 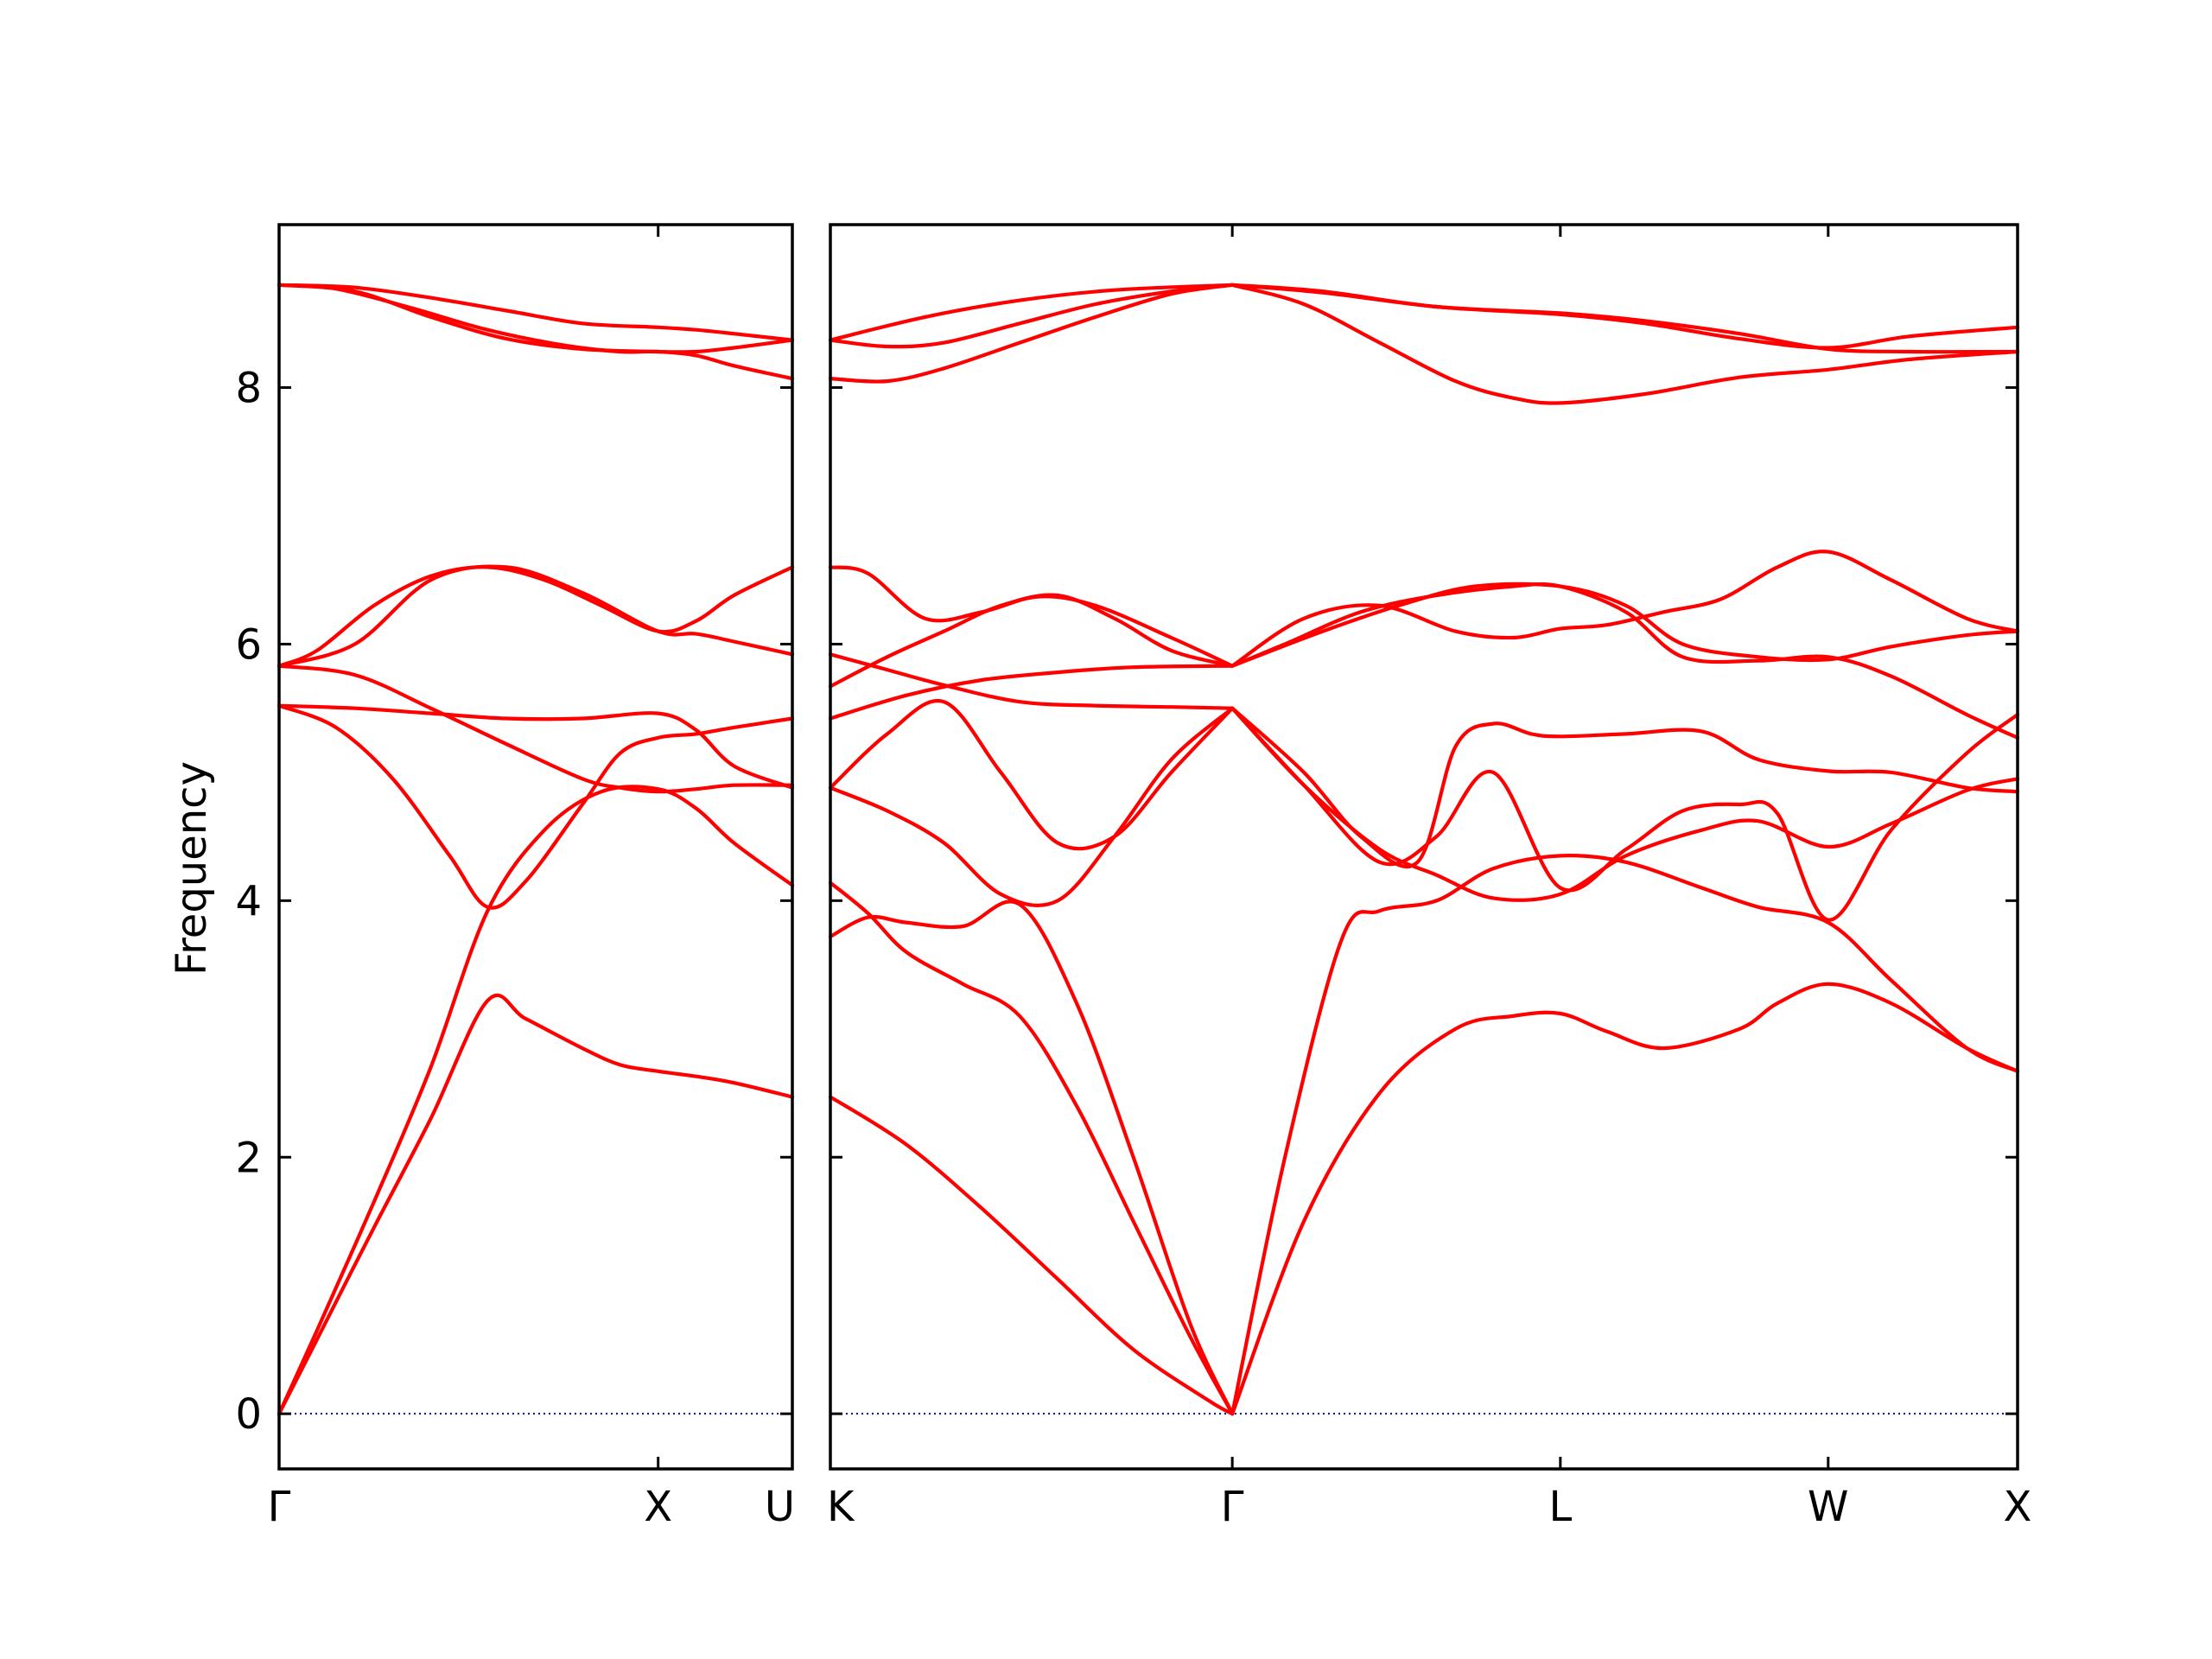 What do you see at coordinates (248, 389) in the screenshot?
I see `y-tick-label: 8` at bounding box center [248, 389].